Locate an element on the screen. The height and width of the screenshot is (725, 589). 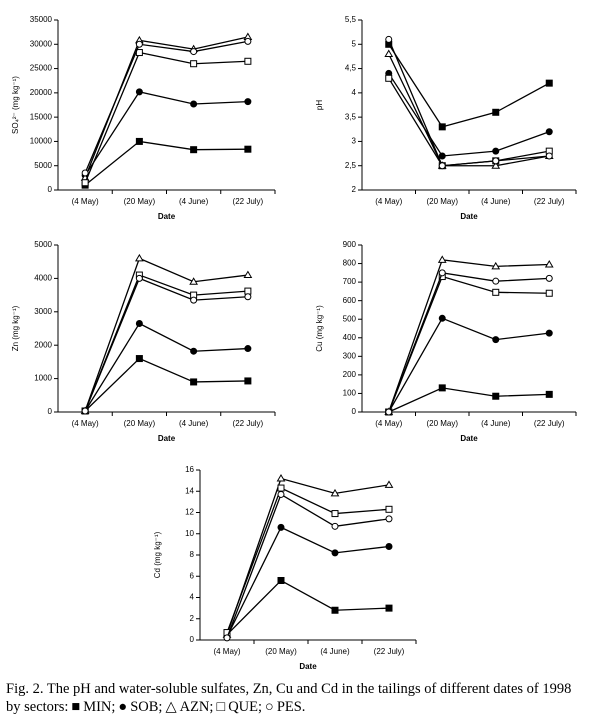
y-axis-label: SO₄²⁻ (mg kg⁻¹) is located at coordinates (15, 105).